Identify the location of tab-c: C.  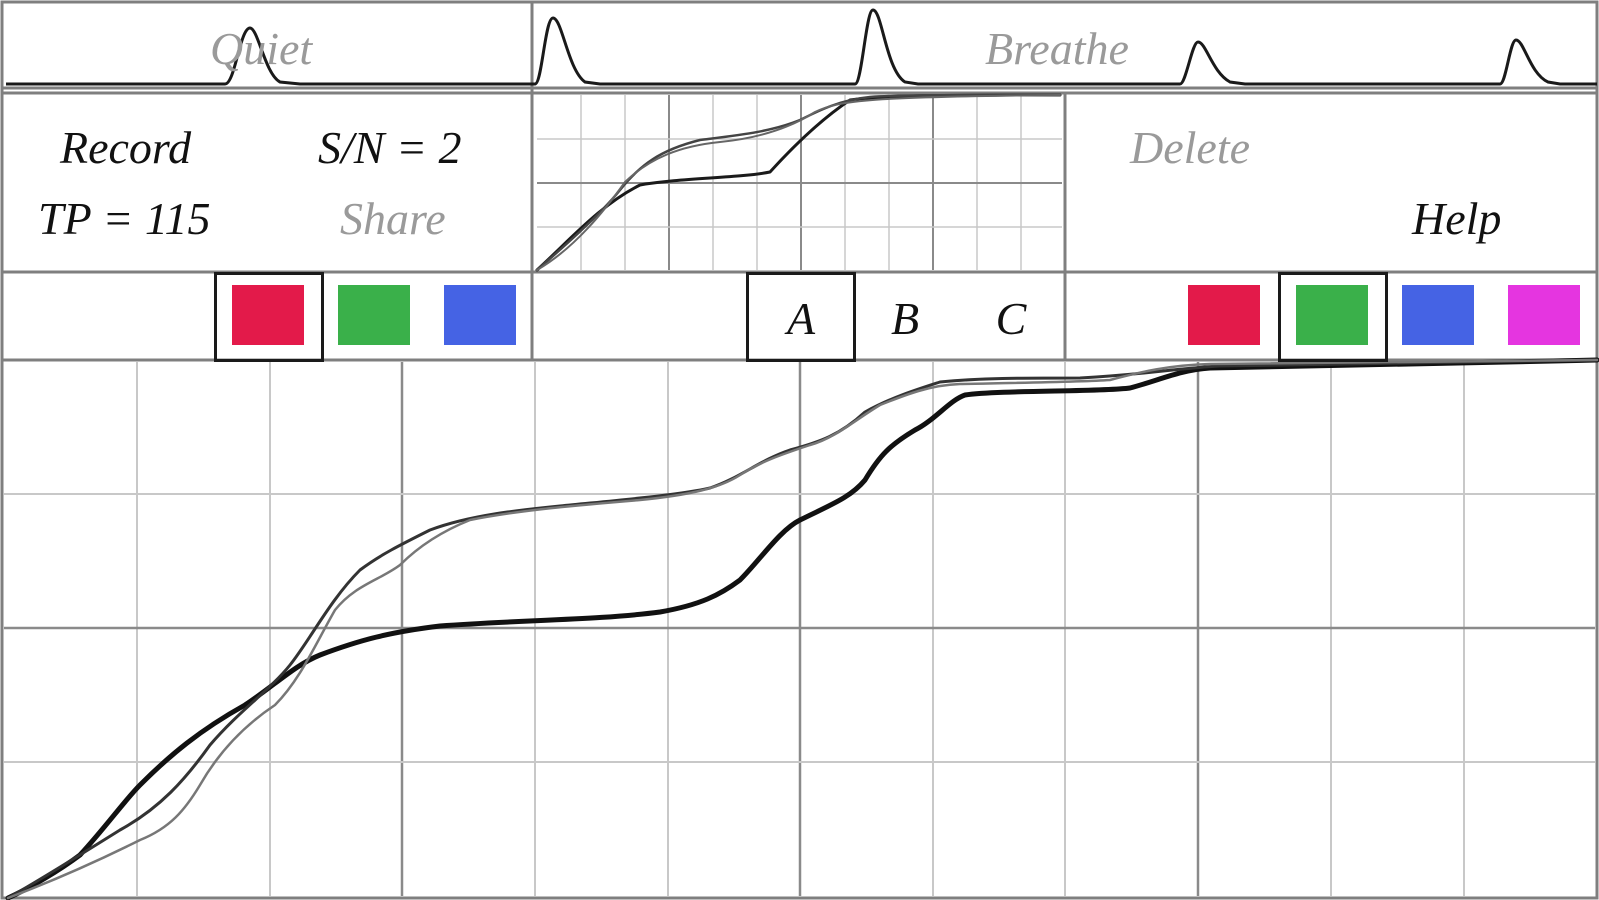
(1011, 318).